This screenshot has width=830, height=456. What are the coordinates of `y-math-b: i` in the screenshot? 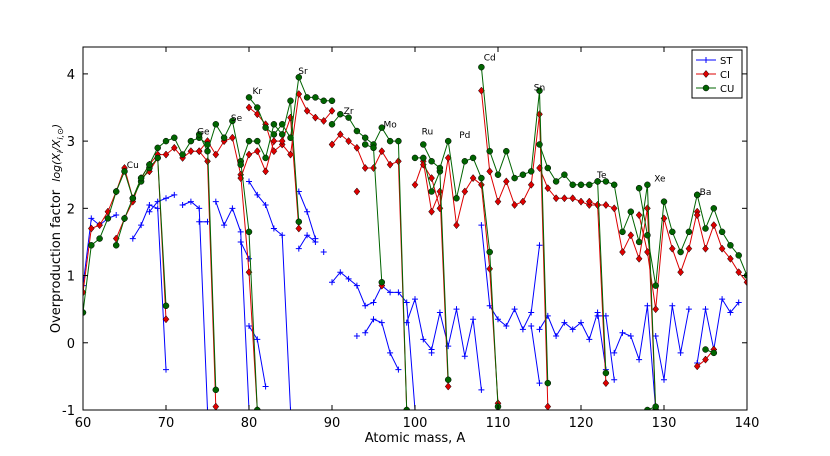 It's located at (60, 151).